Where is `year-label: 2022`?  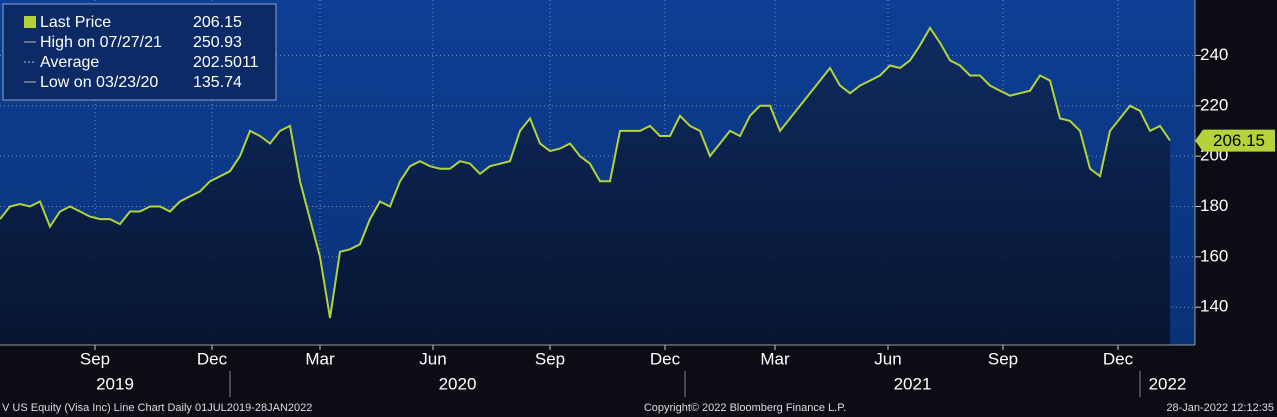 year-label: 2022 is located at coordinates (1168, 383).